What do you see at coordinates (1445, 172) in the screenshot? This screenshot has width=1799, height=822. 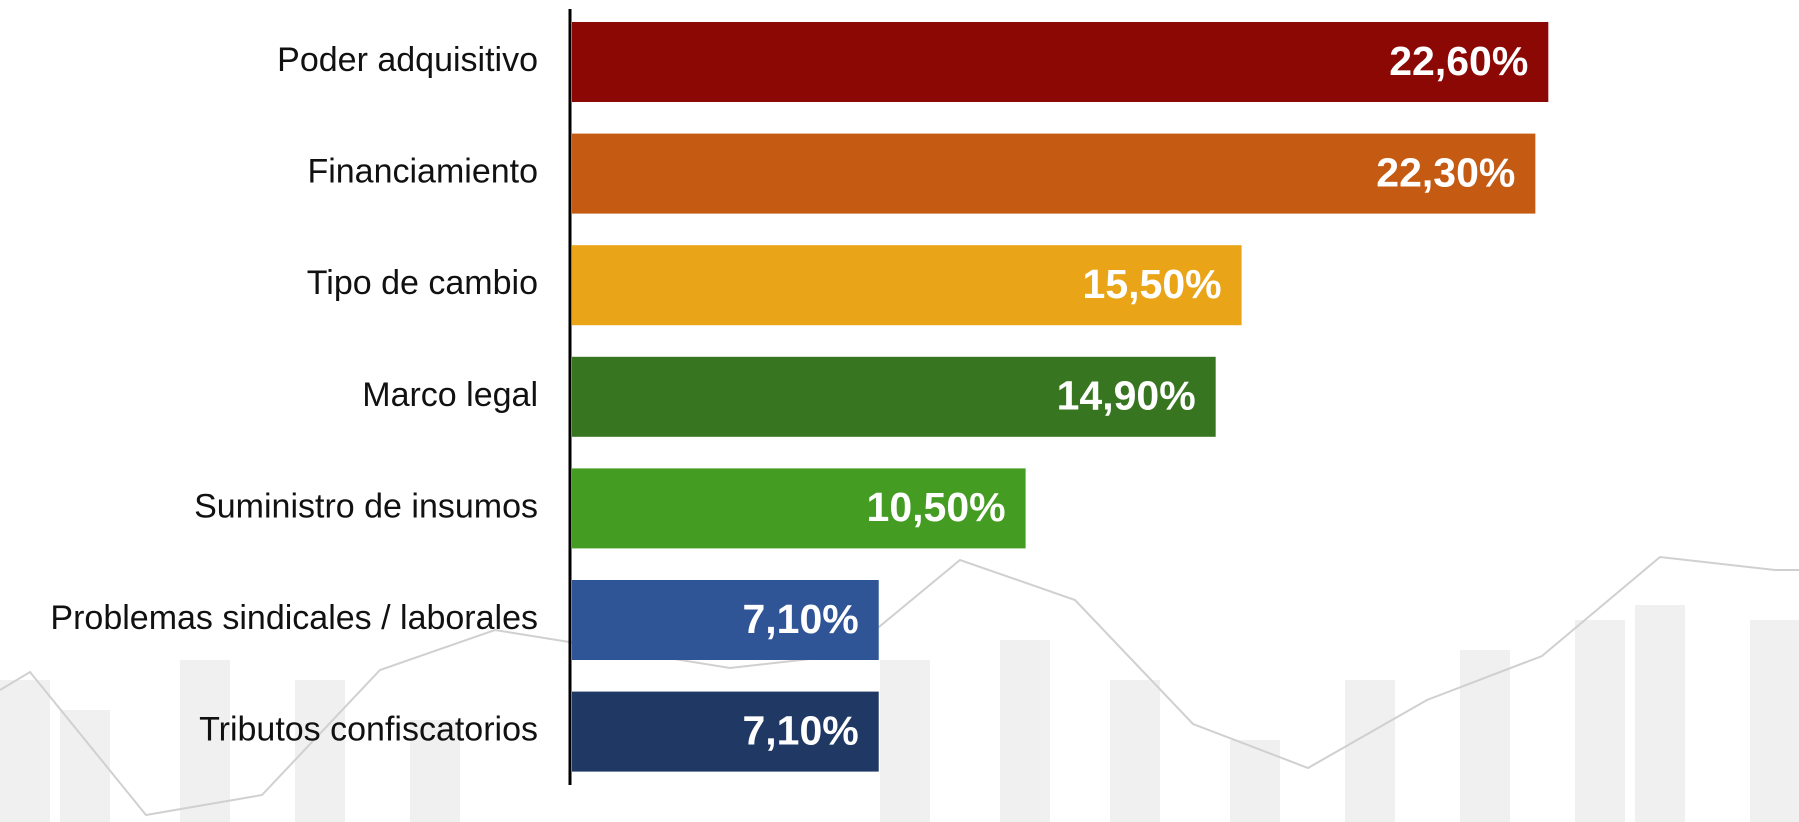 I see `value-label: 22,30%` at bounding box center [1445, 172].